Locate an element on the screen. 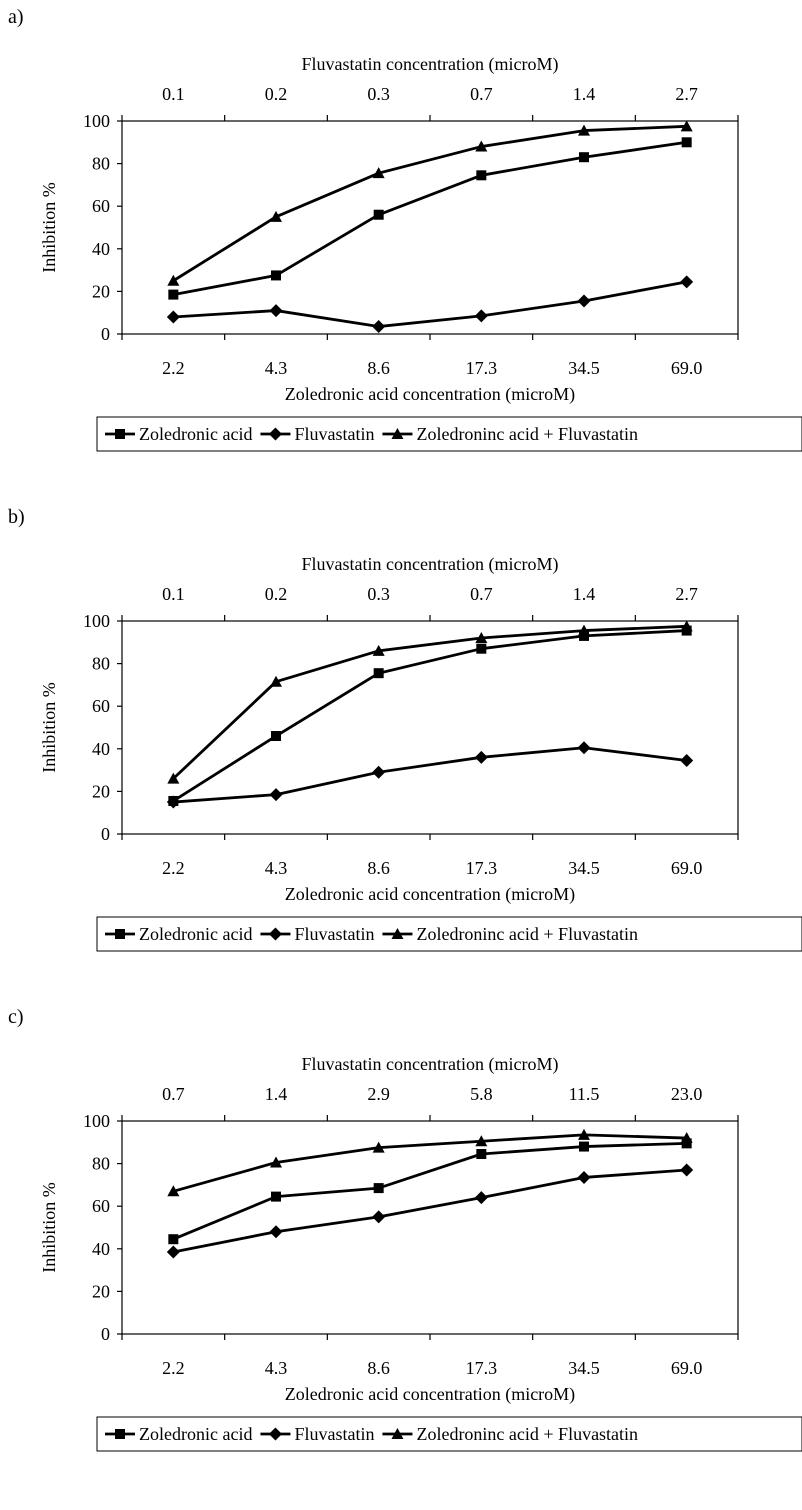  series-triangle is located at coordinates (430, 702).